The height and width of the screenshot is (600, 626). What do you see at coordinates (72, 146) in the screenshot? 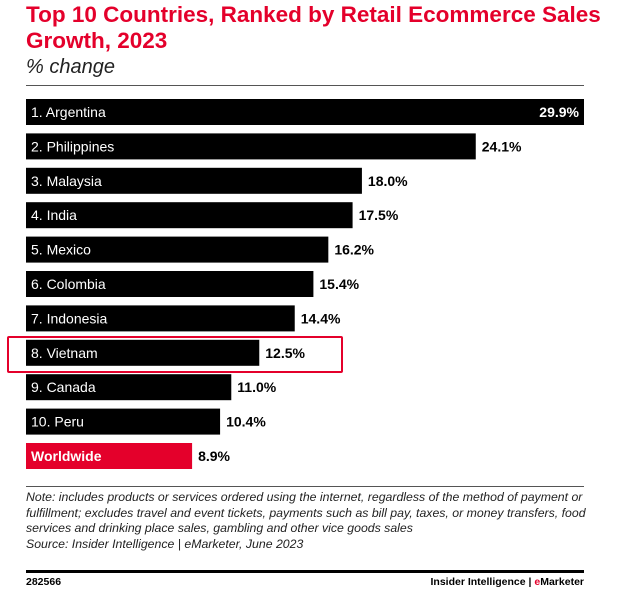
I see `category-label: 2. Philippines` at bounding box center [72, 146].